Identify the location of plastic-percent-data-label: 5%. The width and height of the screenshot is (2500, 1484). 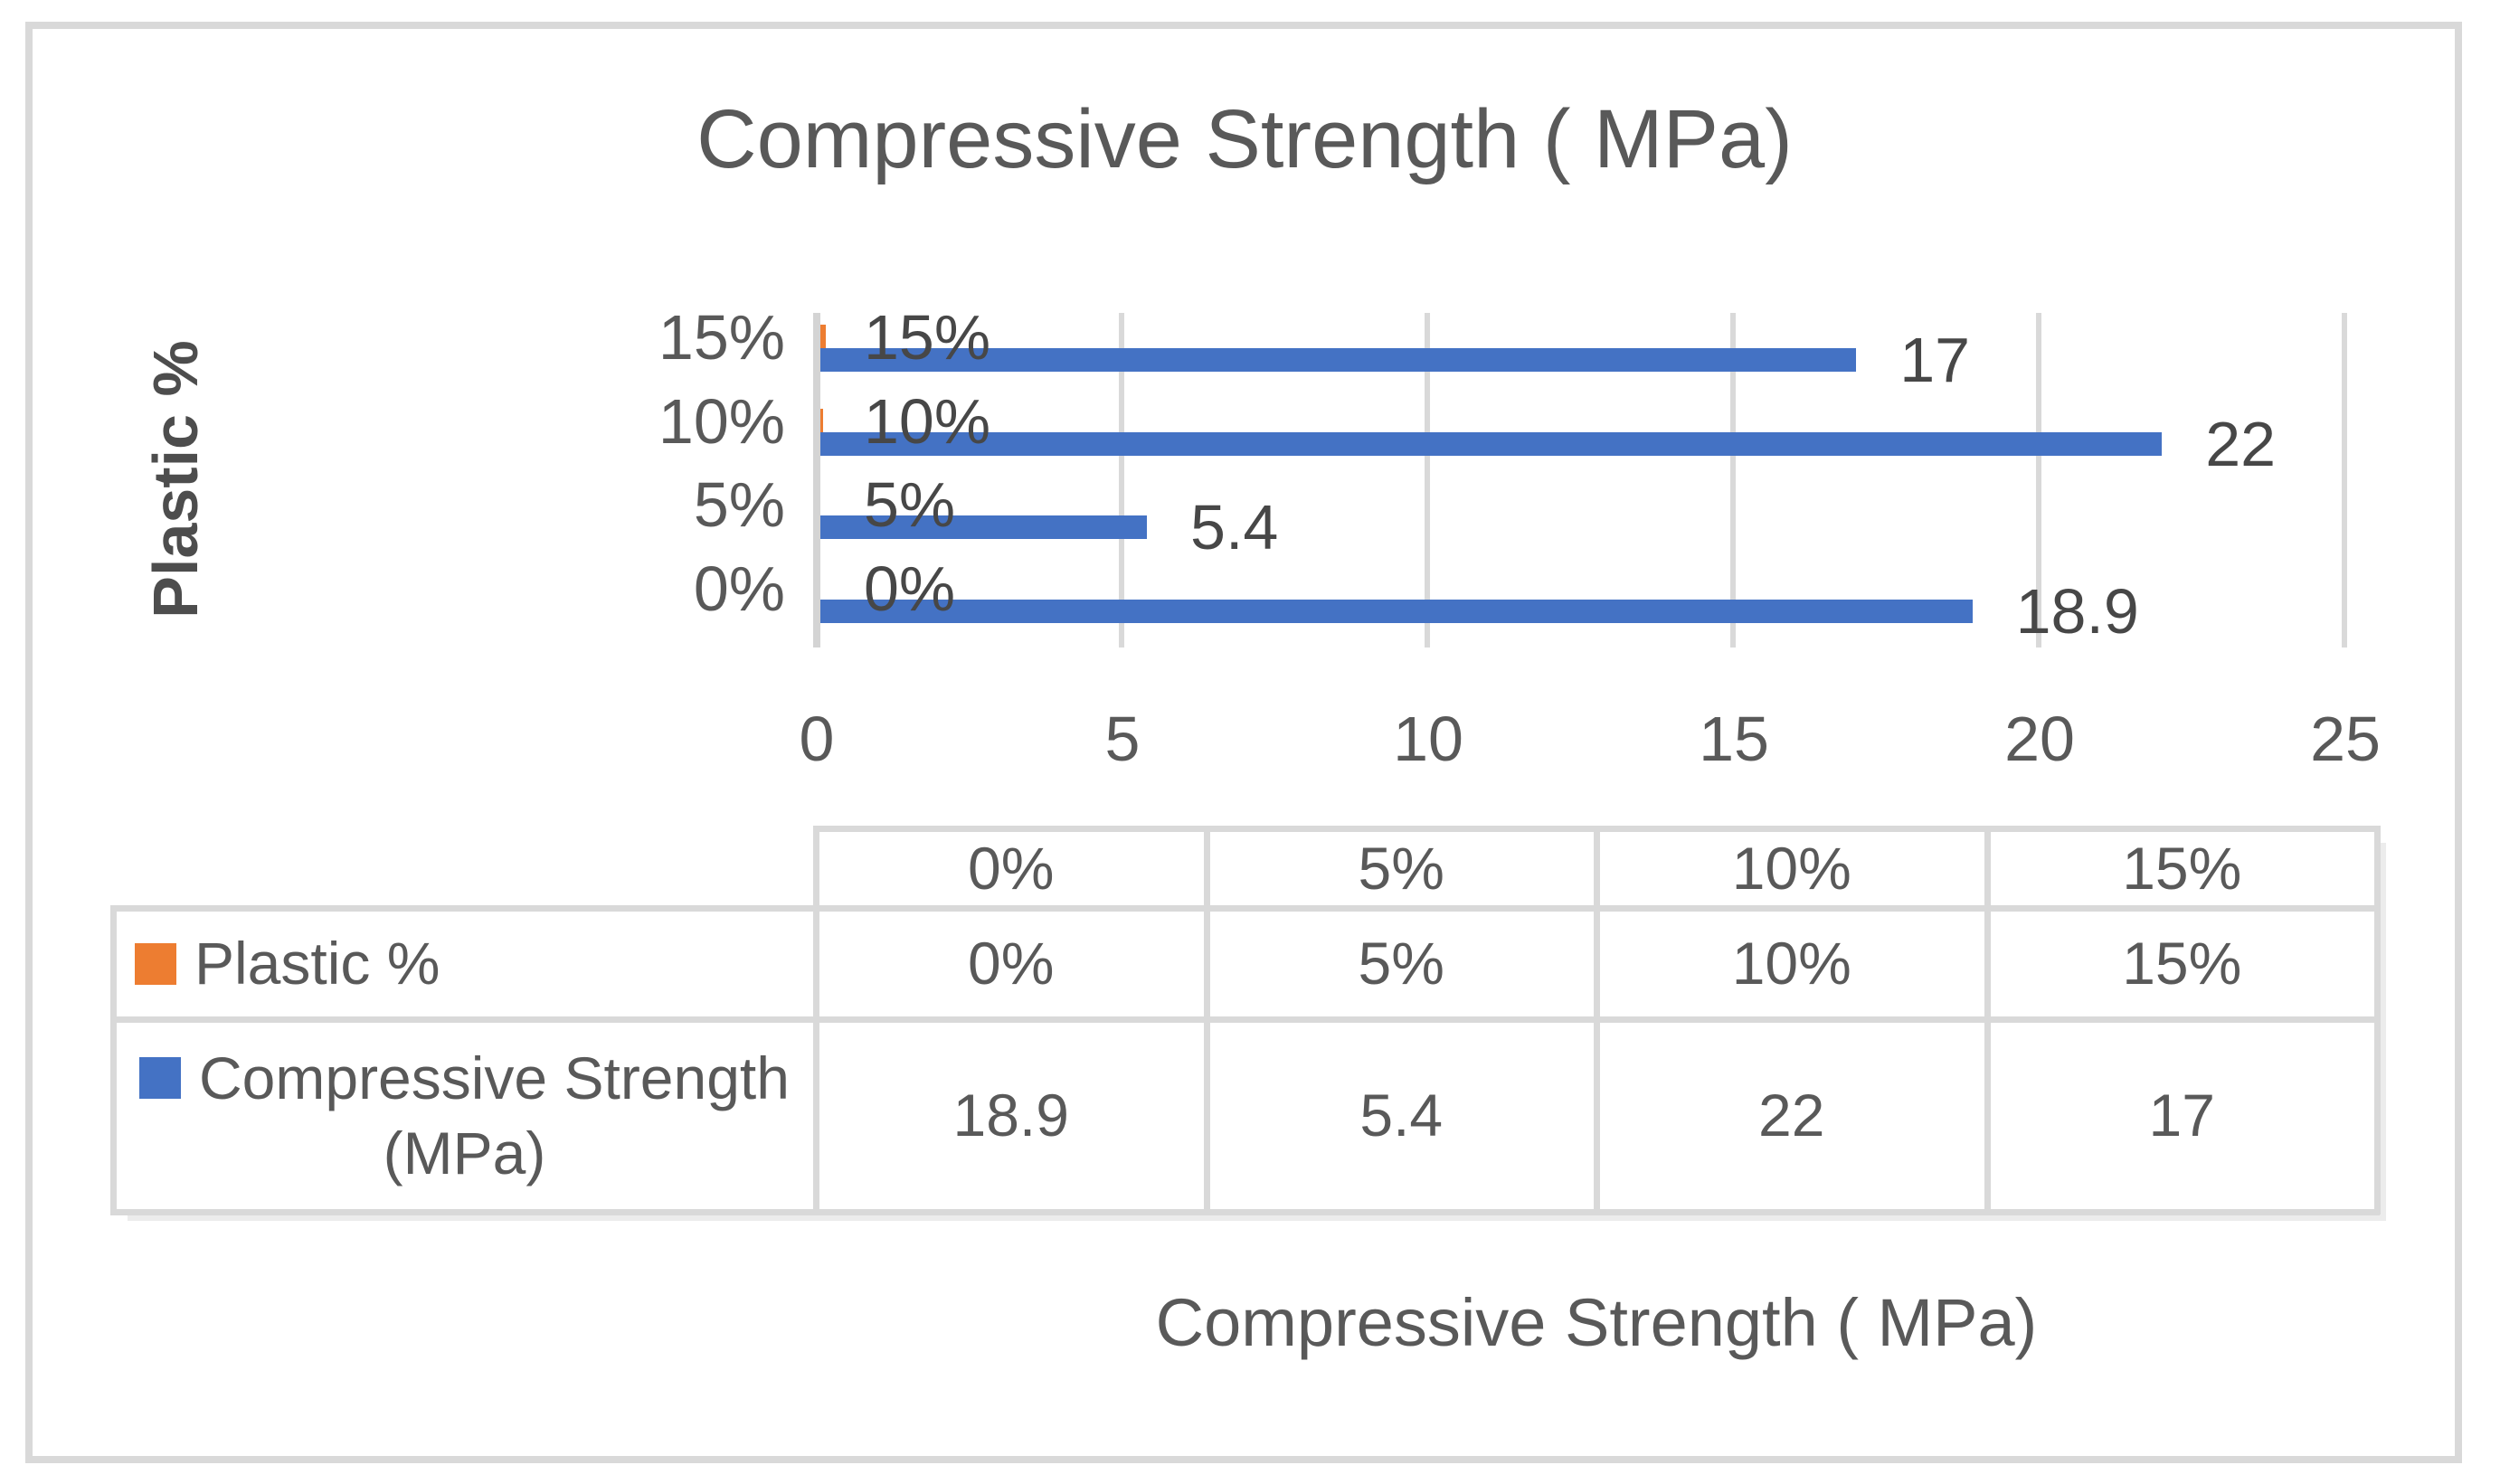
(910, 504).